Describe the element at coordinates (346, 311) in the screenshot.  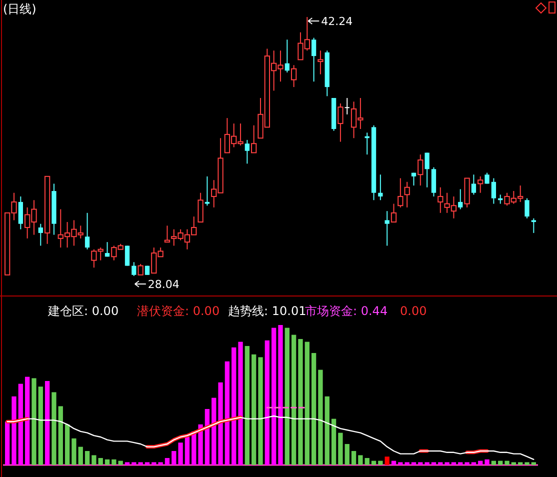
I see `text: 市场资金: 0.44` at that location.